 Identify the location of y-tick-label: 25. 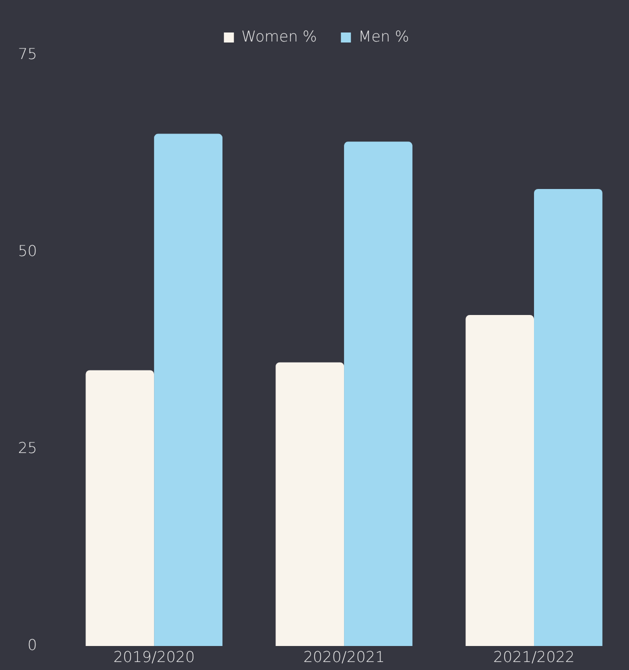
(28, 447).